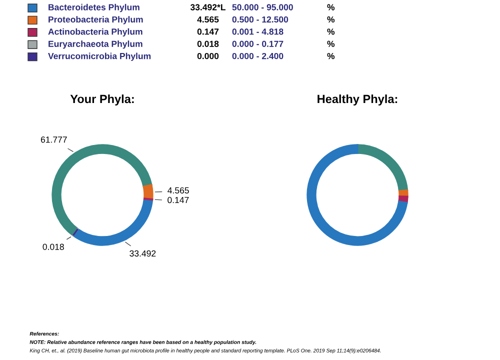 The image size is (500, 360). I want to click on text: 0.001 - 4.818, so click(258, 31).